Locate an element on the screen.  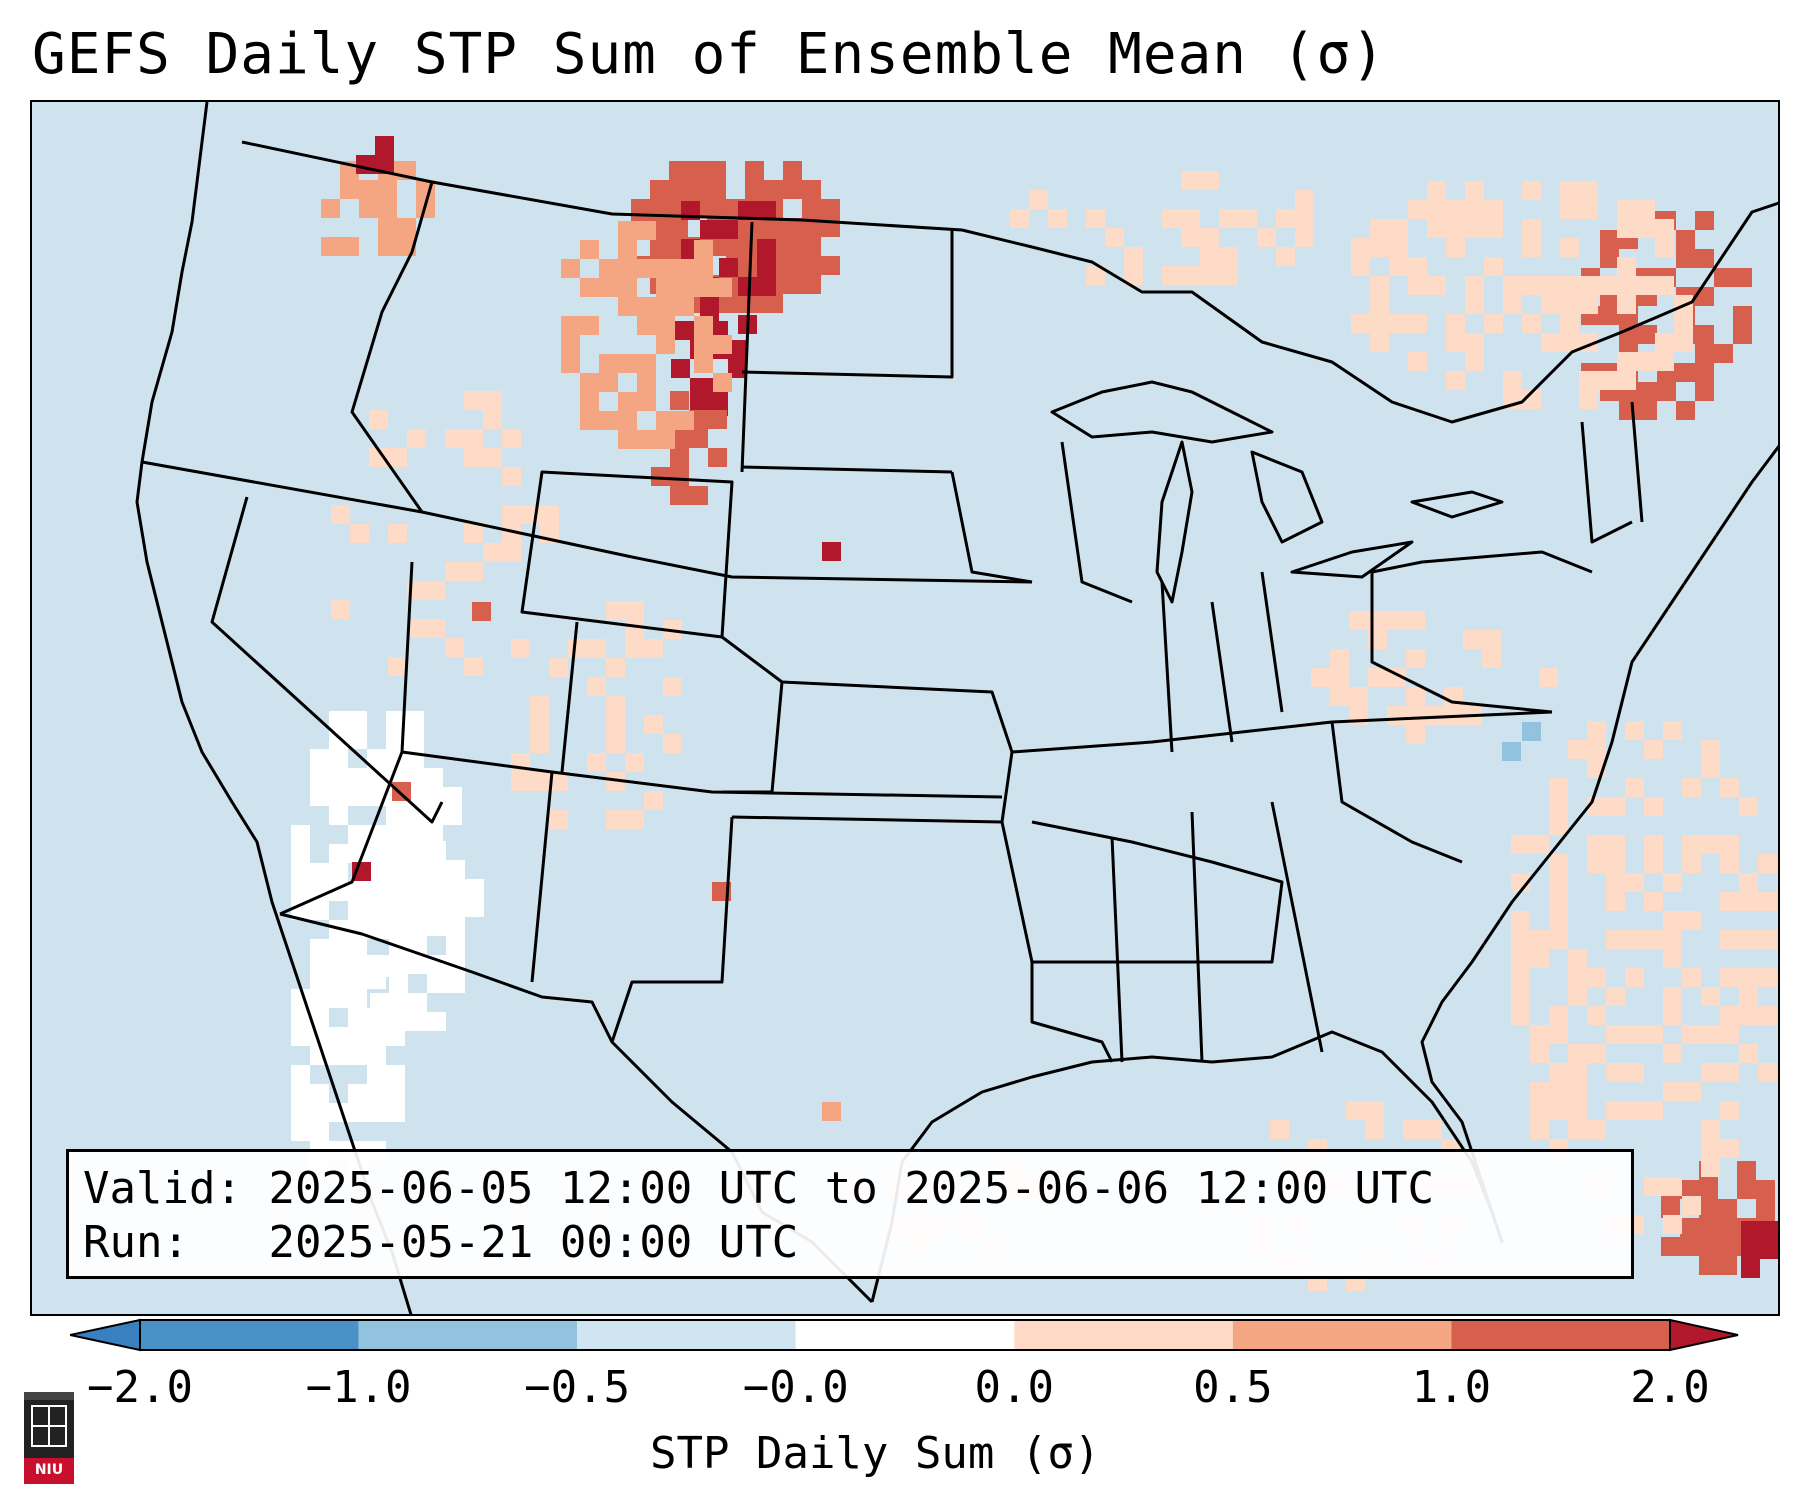
lake-michigan is located at coordinates (1174, 522).